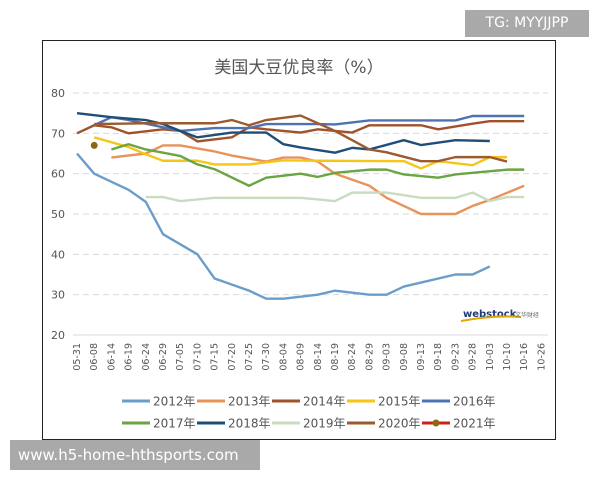 The width and height of the screenshot is (600, 480). What do you see at coordinates (352, 357) in the screenshot?
I see `x-tick-label: 08-24` at bounding box center [352, 357].